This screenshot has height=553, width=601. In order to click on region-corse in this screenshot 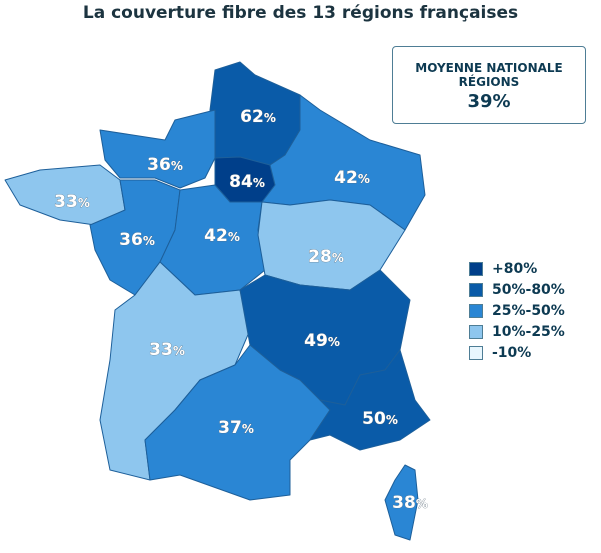, I will do `click(401, 502)`.